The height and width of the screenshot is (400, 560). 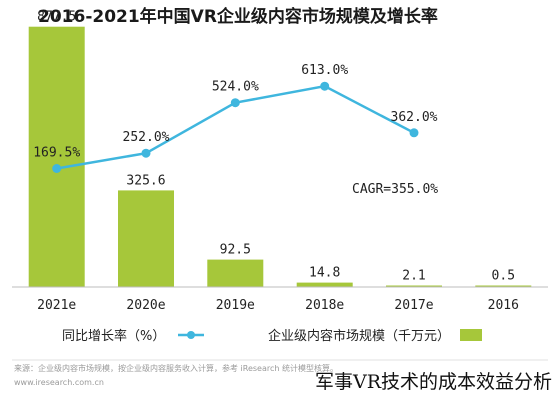 I want to click on x-tick-label: 2018e, so click(x=324, y=305).